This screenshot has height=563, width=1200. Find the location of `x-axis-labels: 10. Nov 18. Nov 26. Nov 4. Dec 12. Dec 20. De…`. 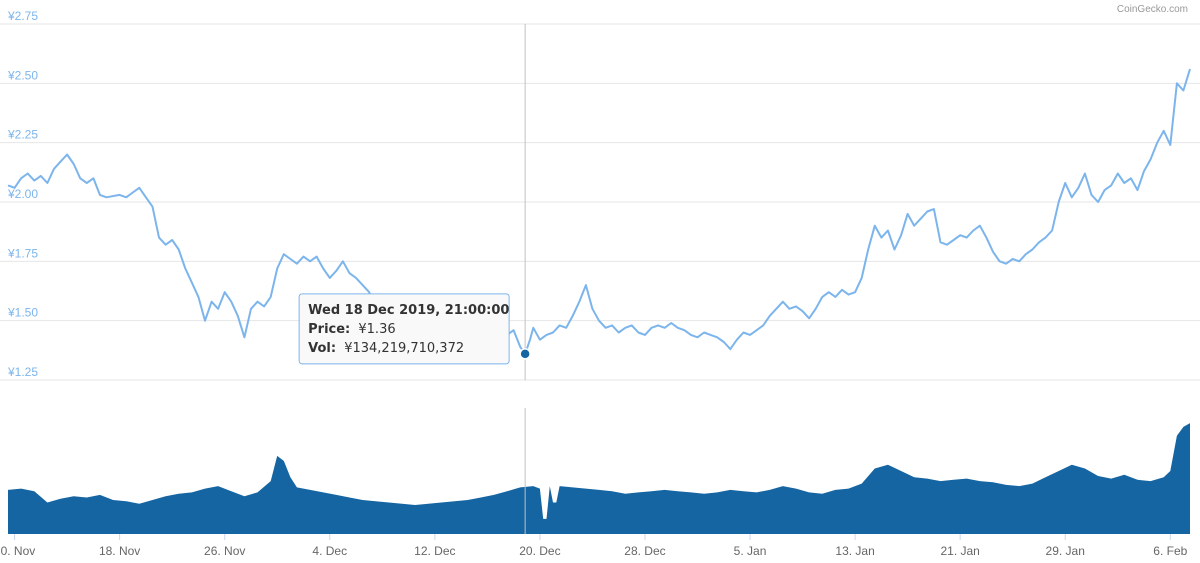

x-axis-labels: 10. Nov 18. Nov 26. Nov 4. Dec 12. Dec 20. De… is located at coordinates (594, 546).